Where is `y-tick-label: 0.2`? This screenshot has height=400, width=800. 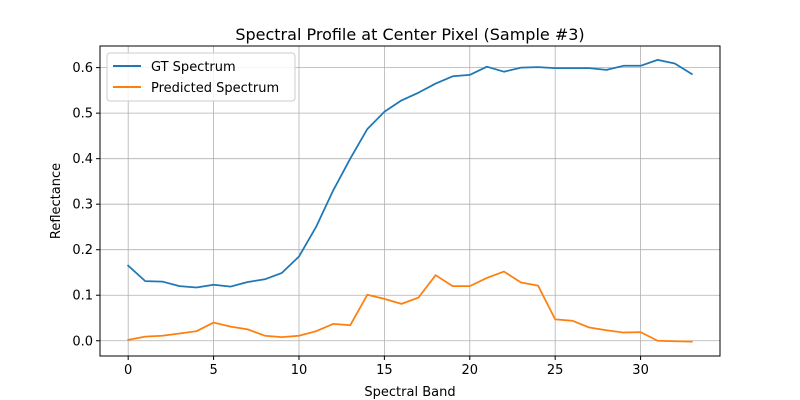
y-tick-label: 0.2 is located at coordinates (82, 250).